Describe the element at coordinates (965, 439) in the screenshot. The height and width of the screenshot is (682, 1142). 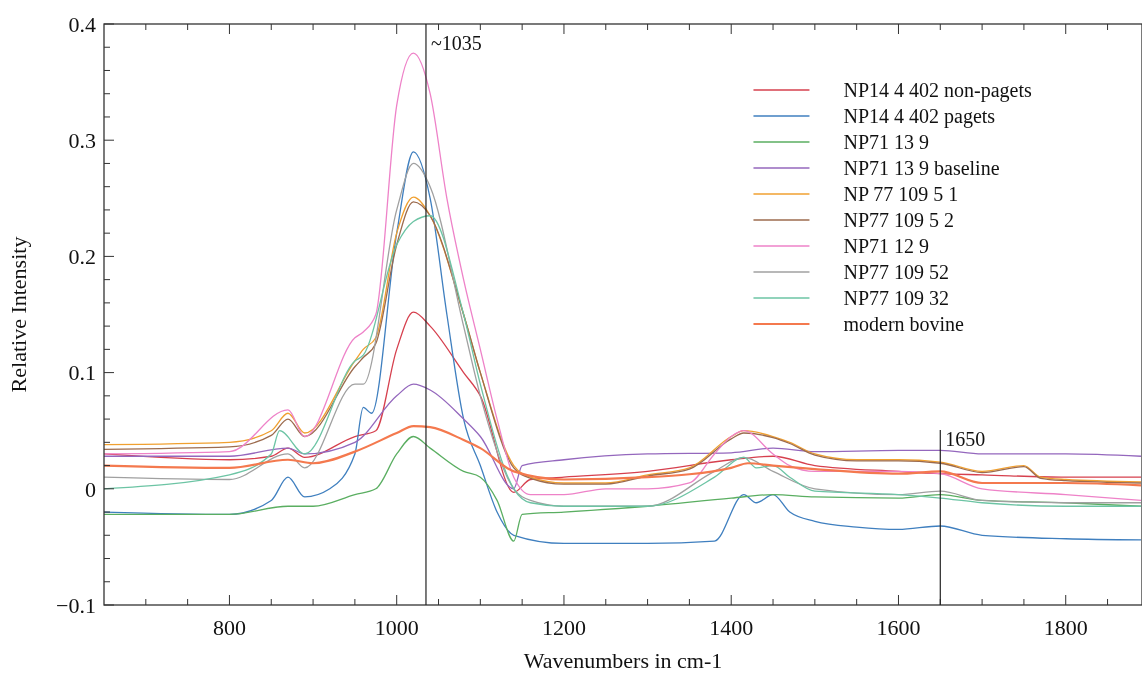
I see `ref-line-label: 1650` at that location.